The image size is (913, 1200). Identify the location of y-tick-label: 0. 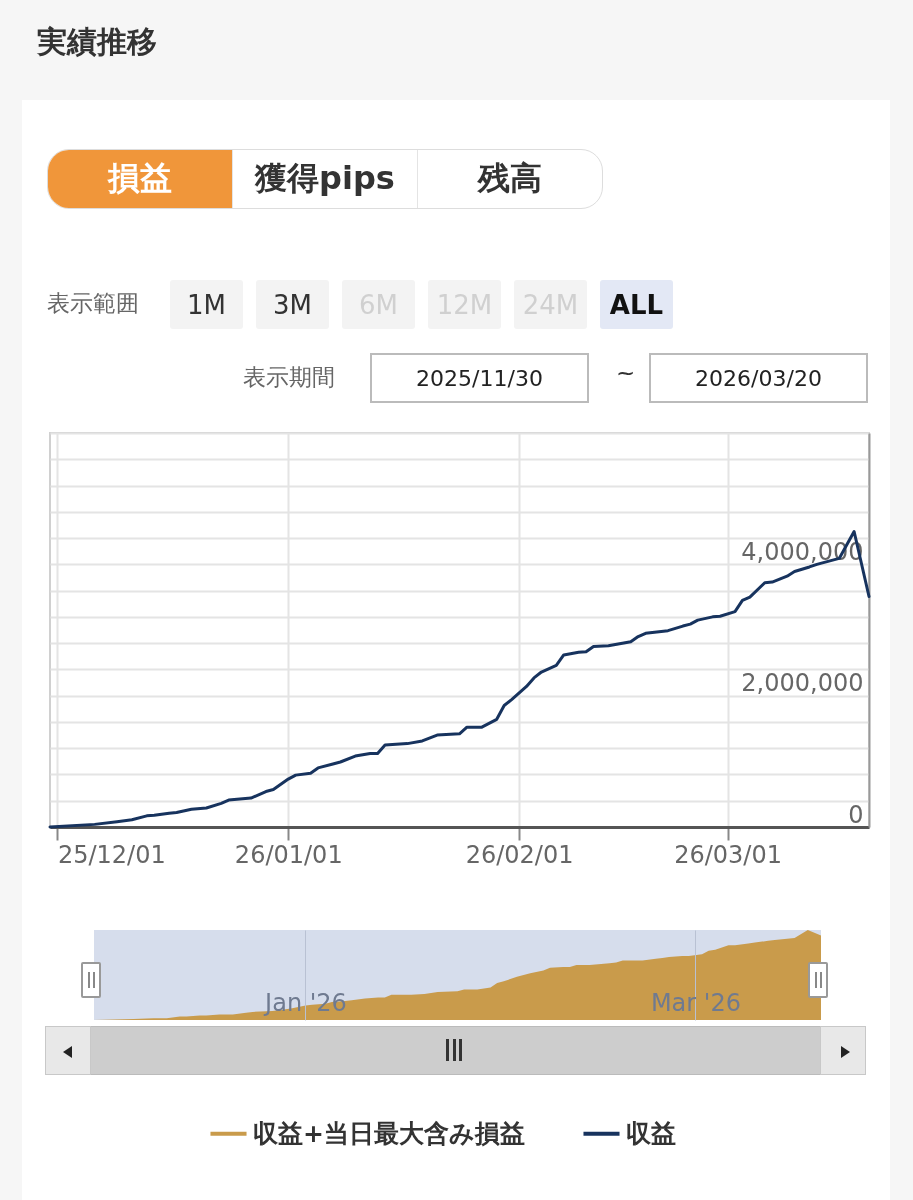
(856, 814).